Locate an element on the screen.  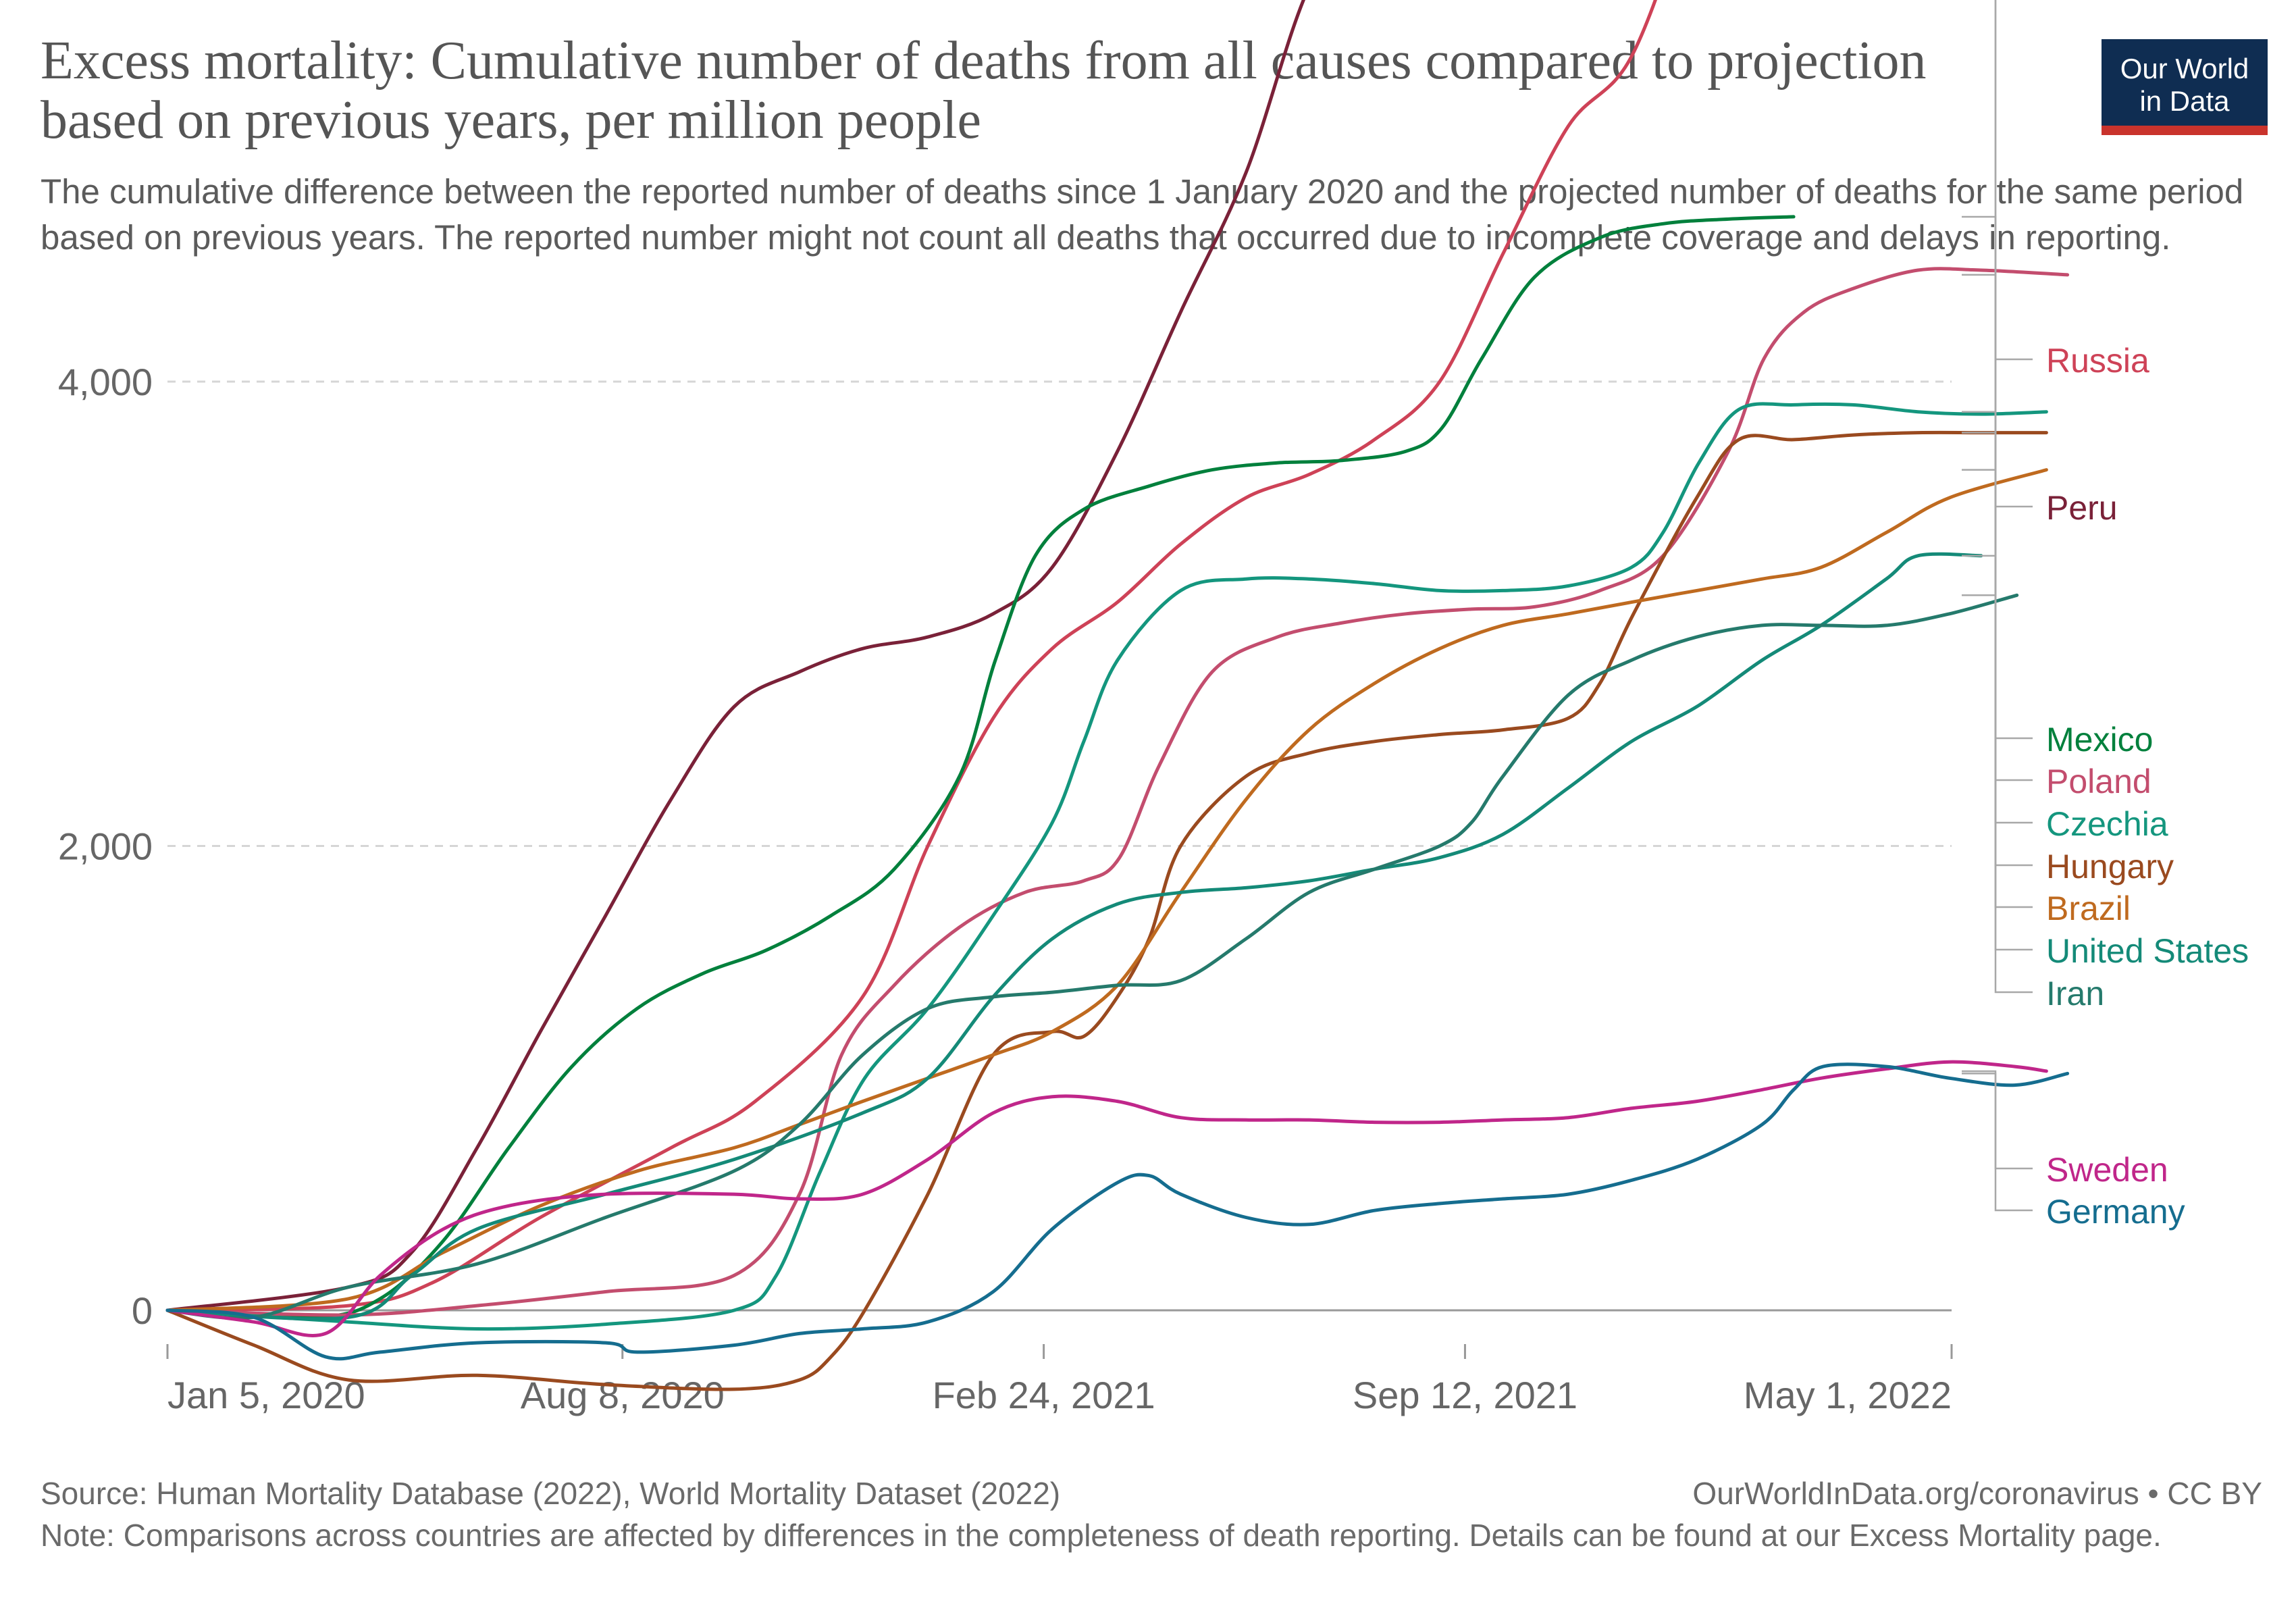
legend-label-hungary: Hungary is located at coordinates (2110, 866).